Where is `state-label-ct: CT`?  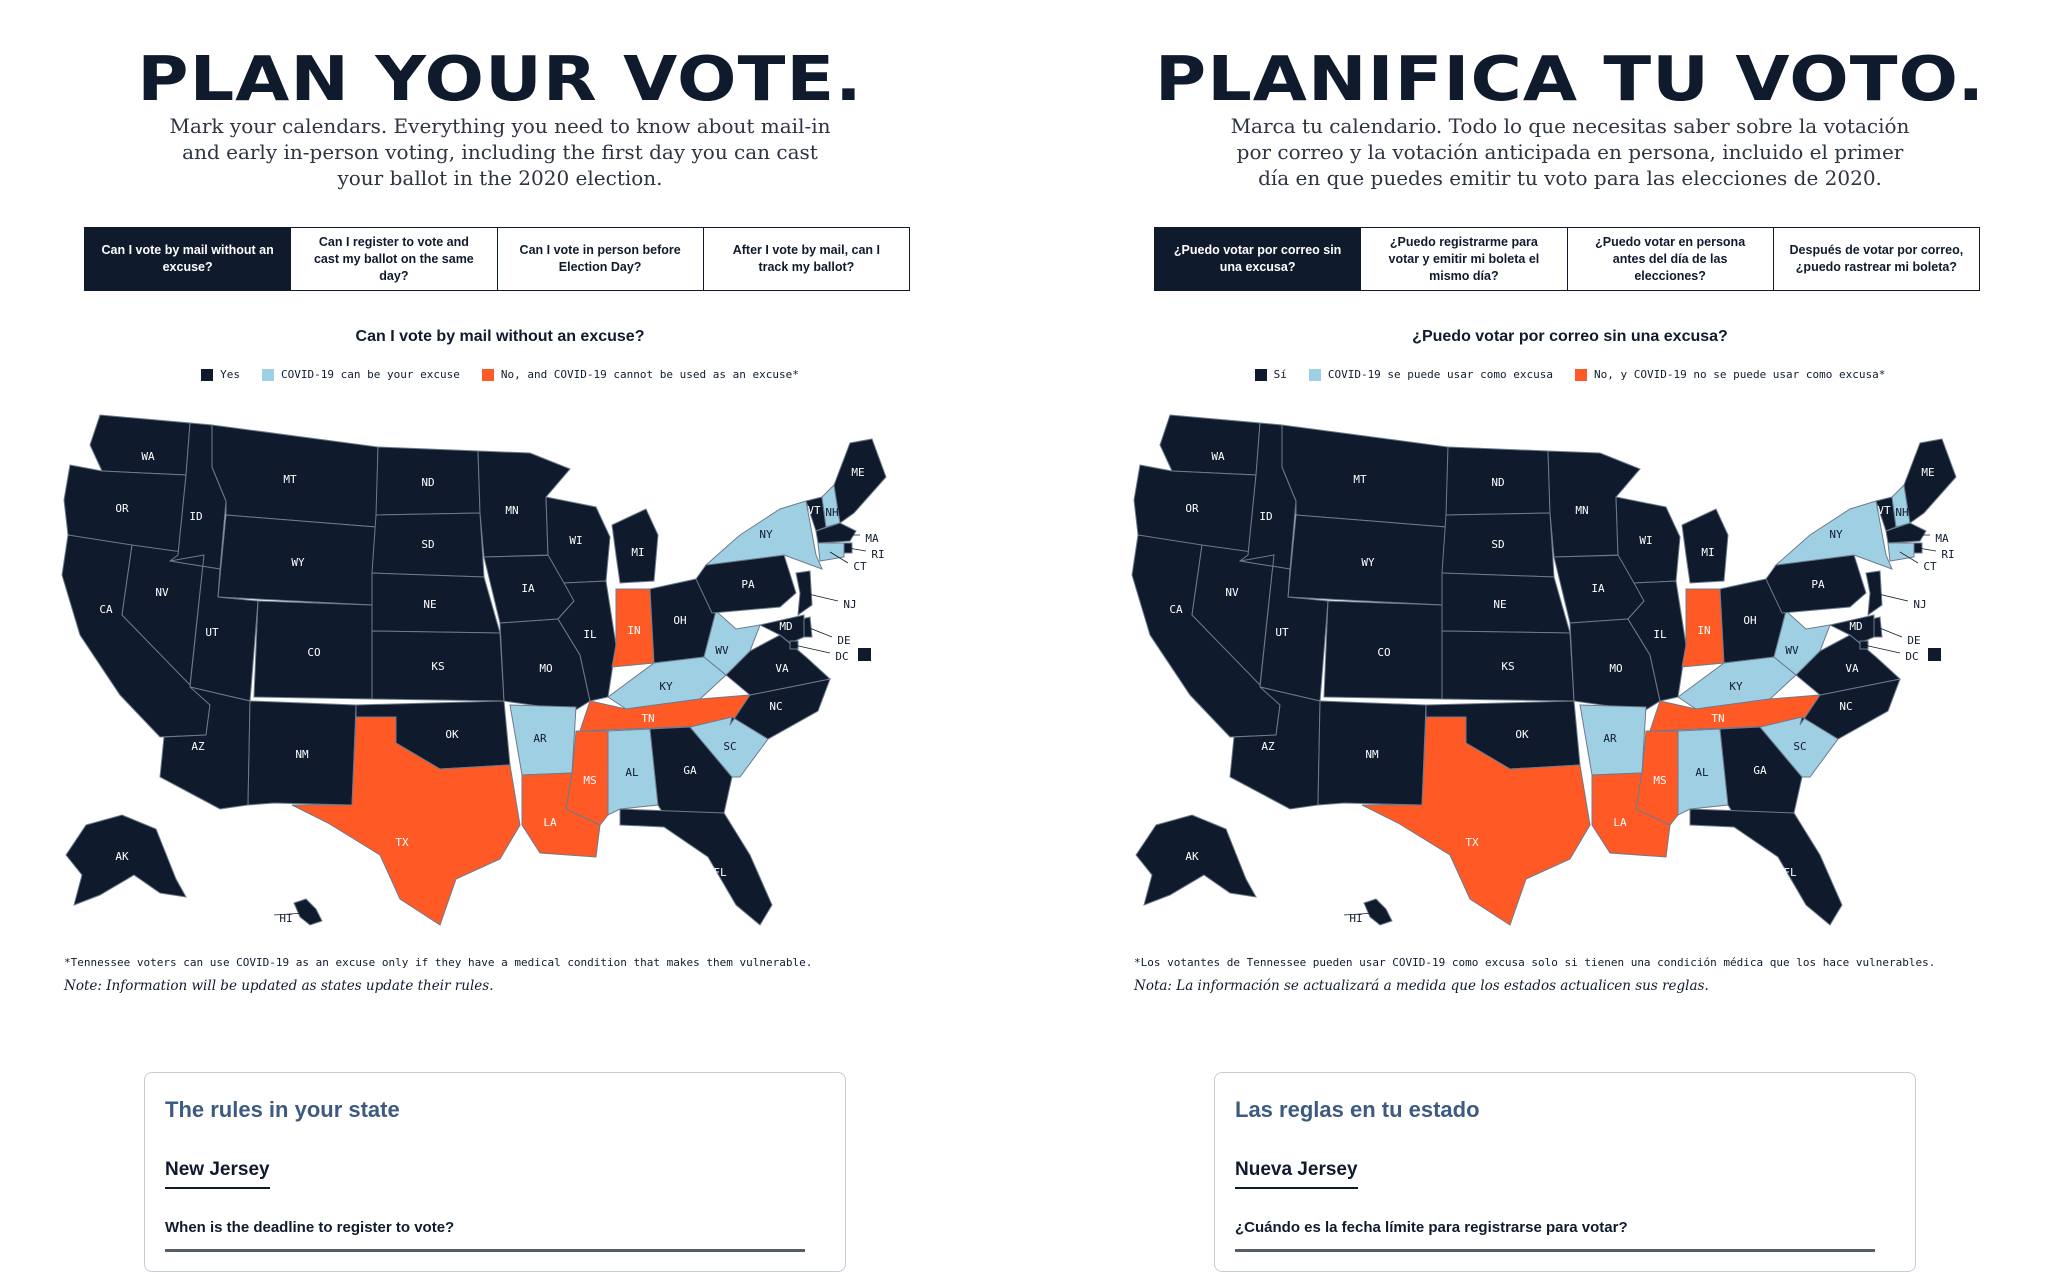
state-label-ct: CT is located at coordinates (860, 566).